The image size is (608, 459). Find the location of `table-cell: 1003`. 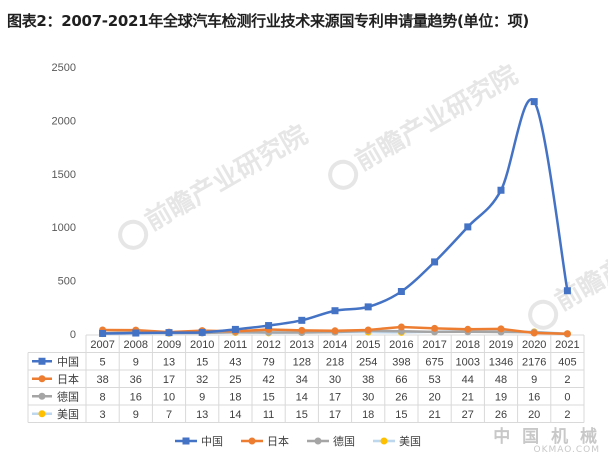

table-cell: 1003 is located at coordinates (468, 363).